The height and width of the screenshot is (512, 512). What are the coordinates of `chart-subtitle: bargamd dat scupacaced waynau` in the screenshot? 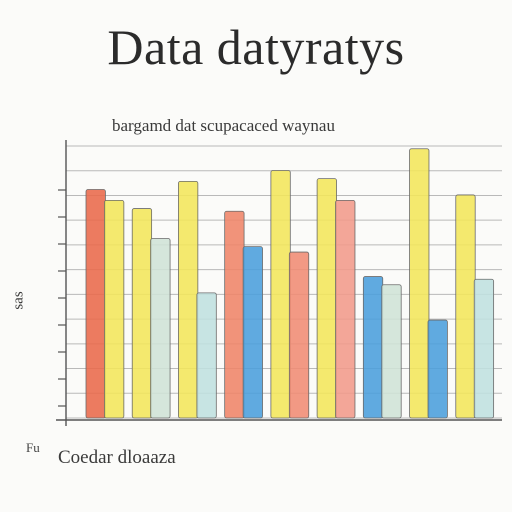 It's located at (223, 125).